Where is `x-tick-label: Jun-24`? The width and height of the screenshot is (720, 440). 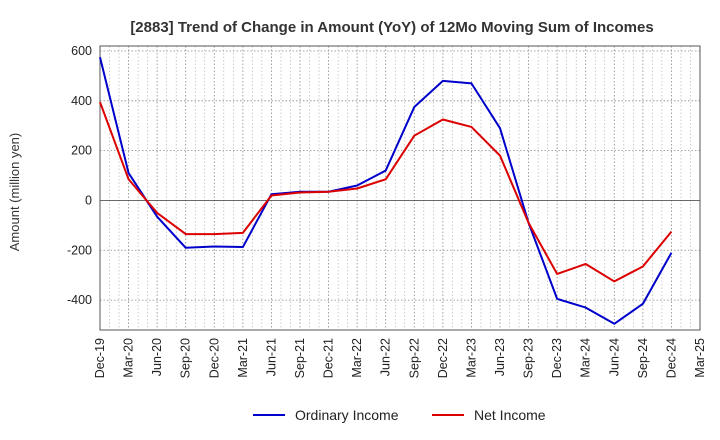 x-tick-label: Jun-24 is located at coordinates (614, 357).